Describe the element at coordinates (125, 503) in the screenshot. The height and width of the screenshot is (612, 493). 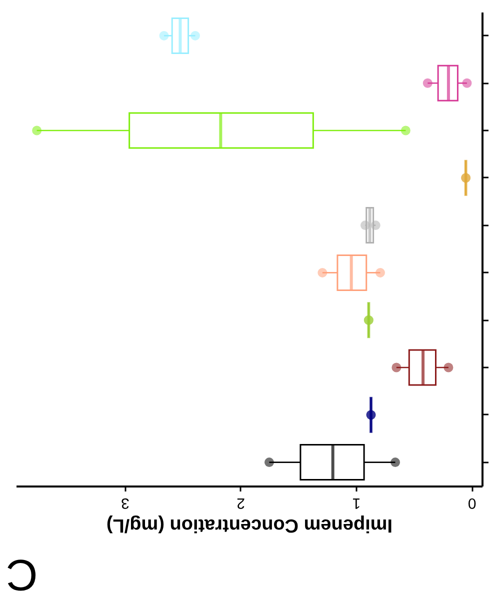
I see `x-tick-label: 3` at that location.